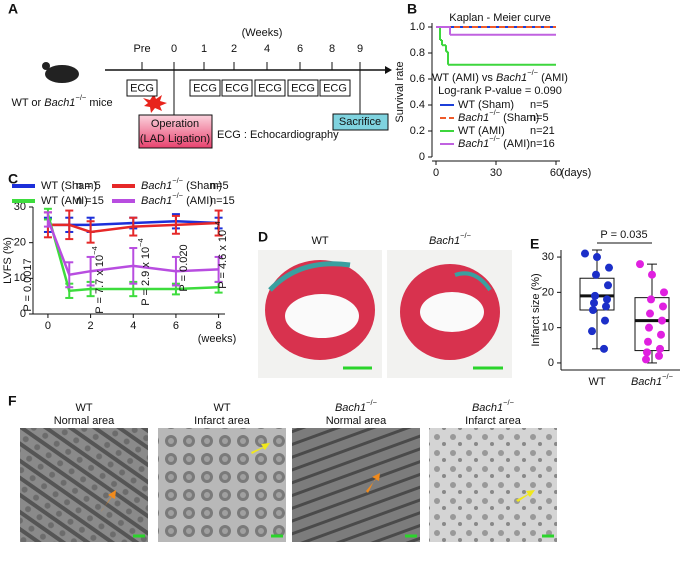 The image size is (684, 570). I want to click on annotation: WT (AMI) vs Bach1−/− (AMI), so click(500, 75).